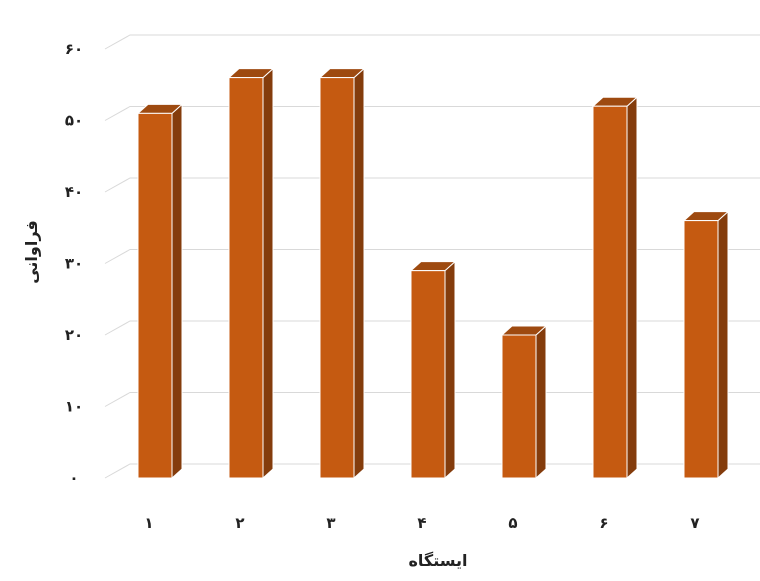  Describe the element at coordinates (73, 478) in the screenshot. I see `y-tick-label: ۰` at that location.